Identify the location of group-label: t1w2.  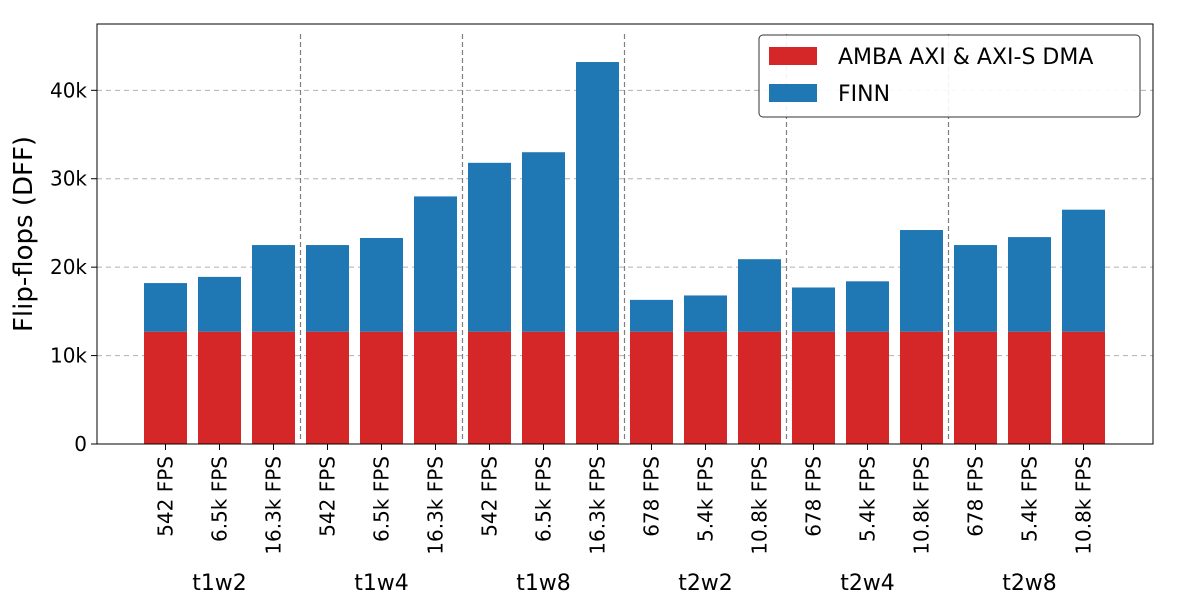
(219, 583).